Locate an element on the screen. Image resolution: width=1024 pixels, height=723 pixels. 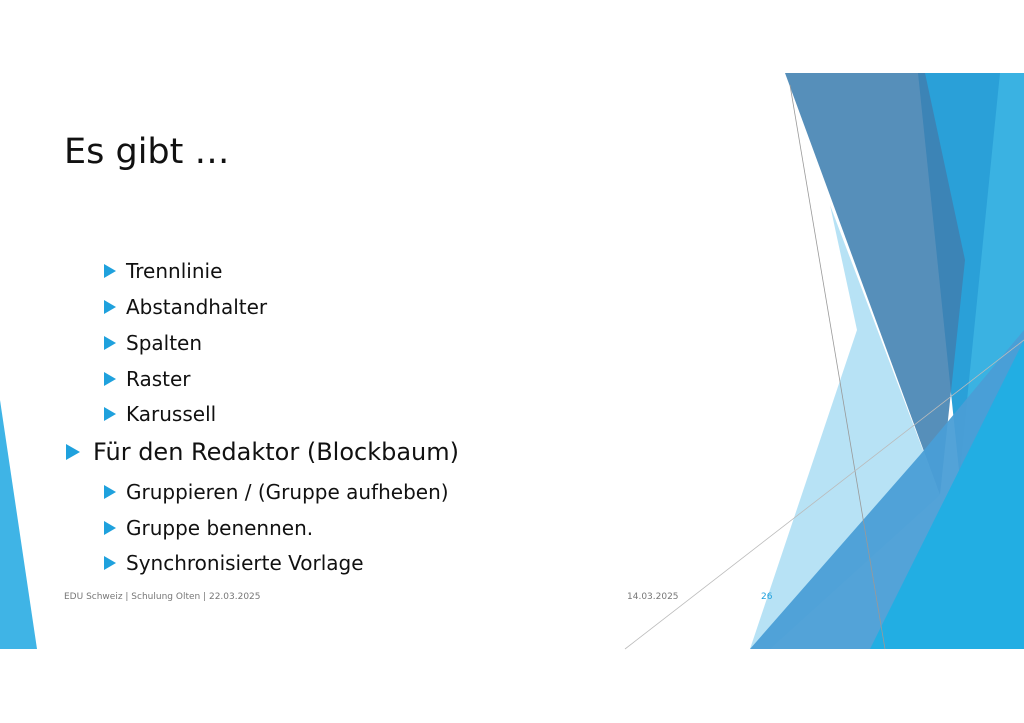
bullet-text: Synchronisierte Vorlage is located at coordinates (245, 563).